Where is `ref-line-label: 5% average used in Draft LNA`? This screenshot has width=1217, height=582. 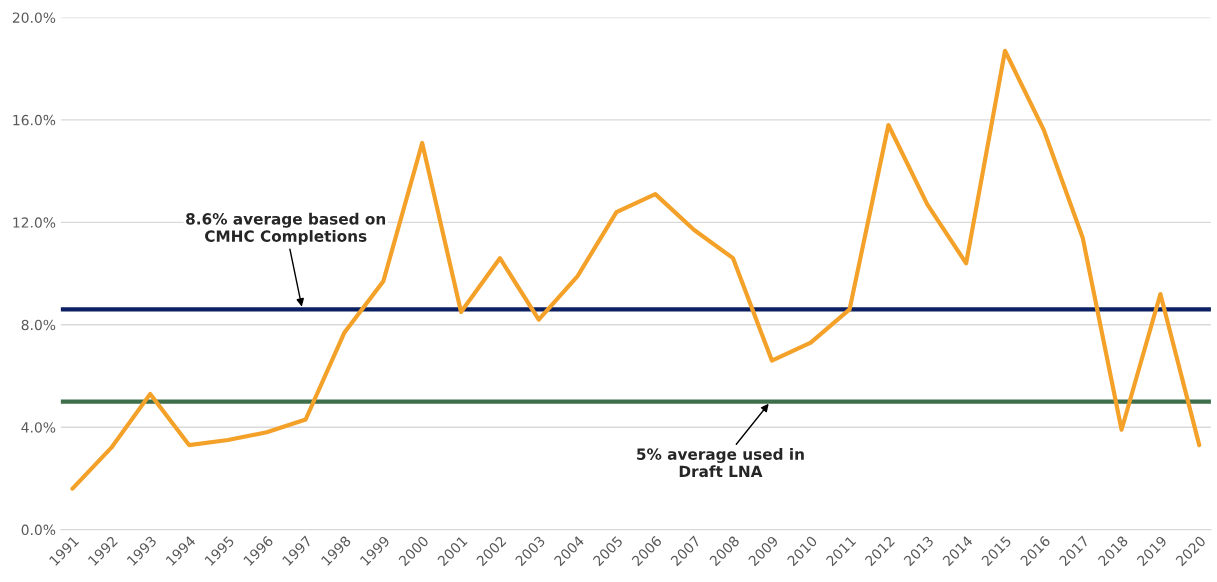
ref-line-label: 5% average used in Draft LNA is located at coordinates (720, 463).